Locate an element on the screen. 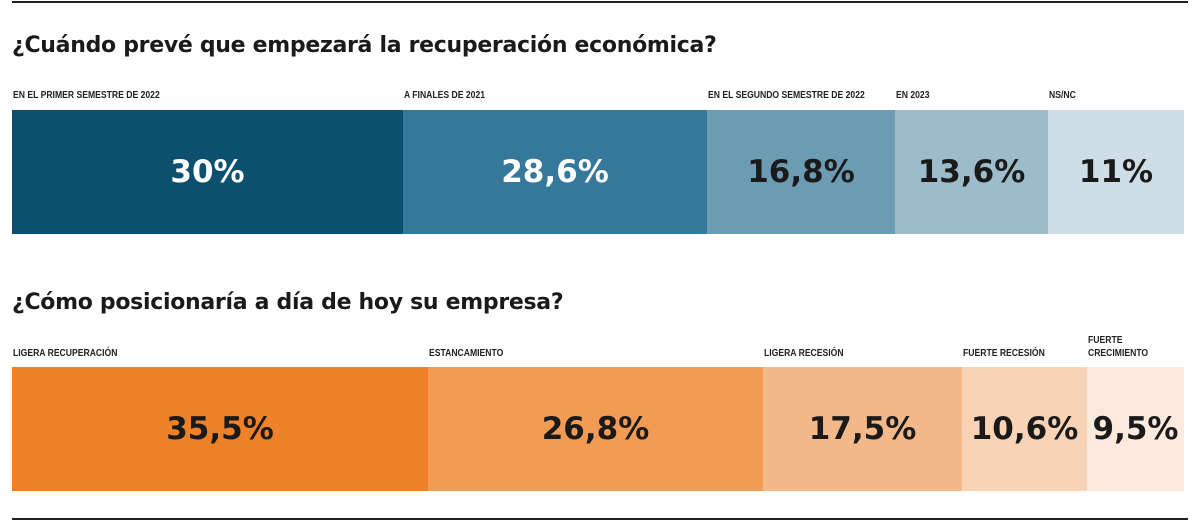 Image resolution: width=1200 pixels, height=523 pixels. bar-segment: 35,5% is located at coordinates (220, 429).